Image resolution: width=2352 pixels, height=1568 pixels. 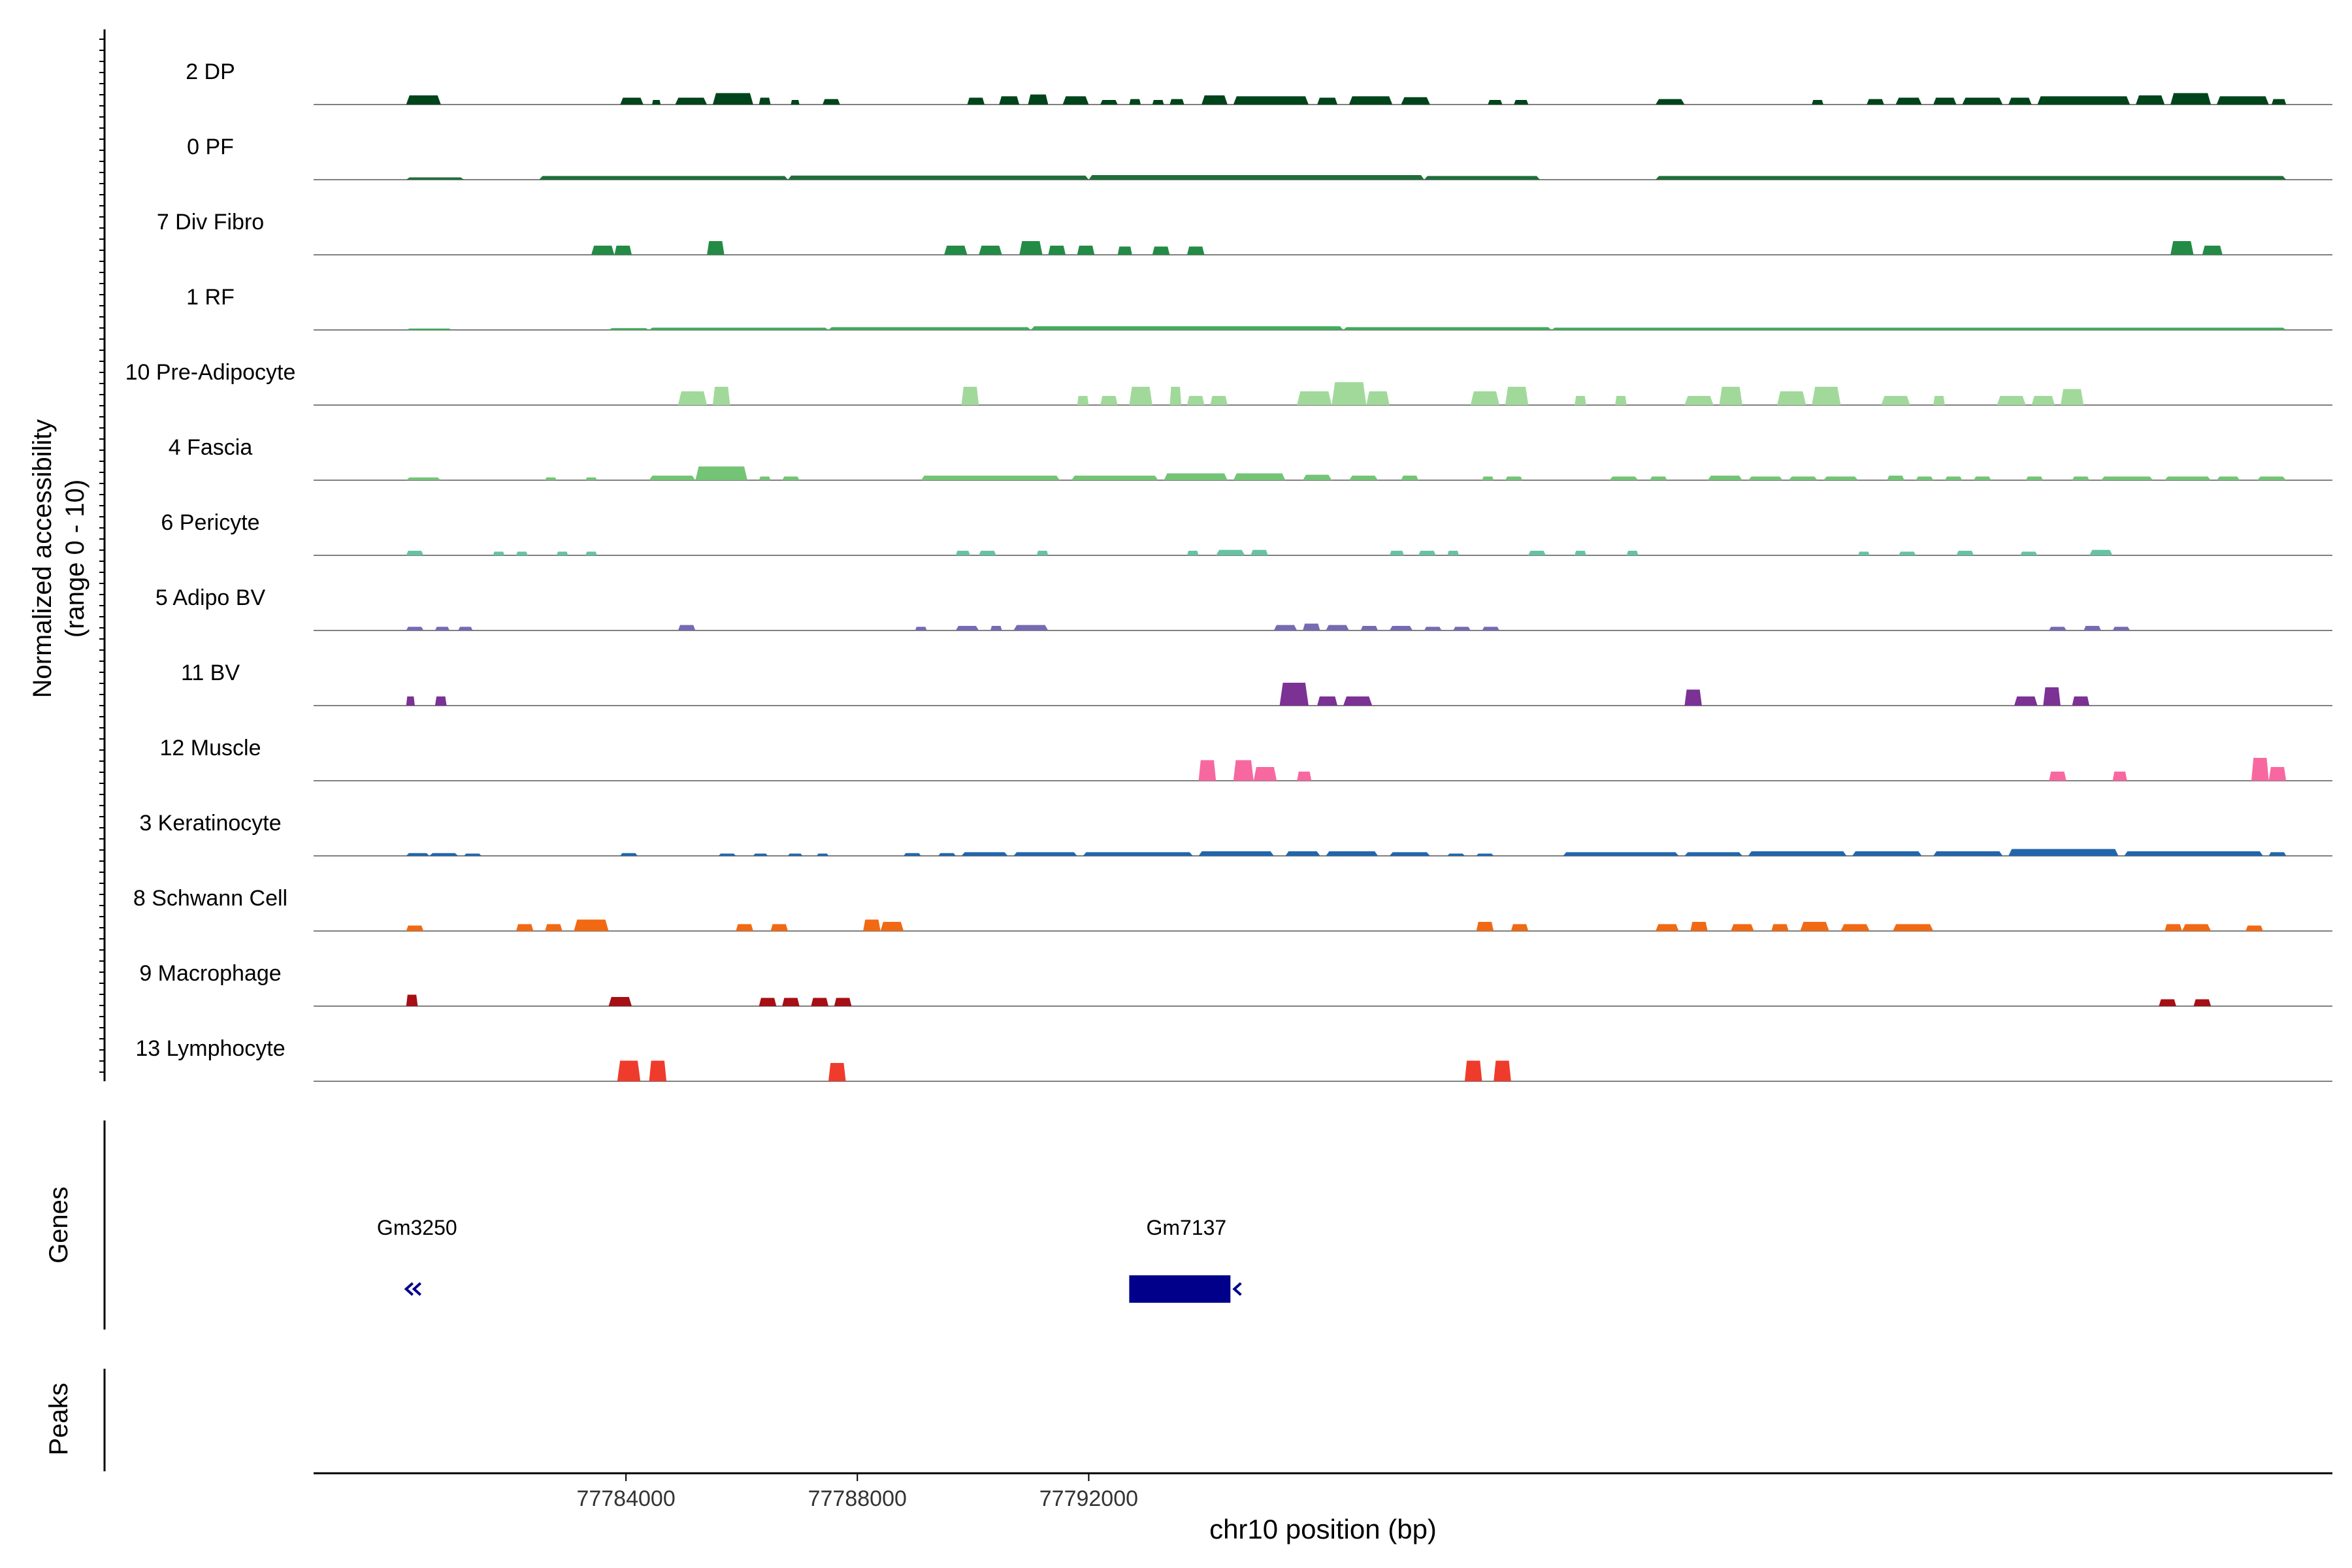 What do you see at coordinates (1259, 82) in the screenshot?
I see `track-2-dp: 2 DP` at bounding box center [1259, 82].